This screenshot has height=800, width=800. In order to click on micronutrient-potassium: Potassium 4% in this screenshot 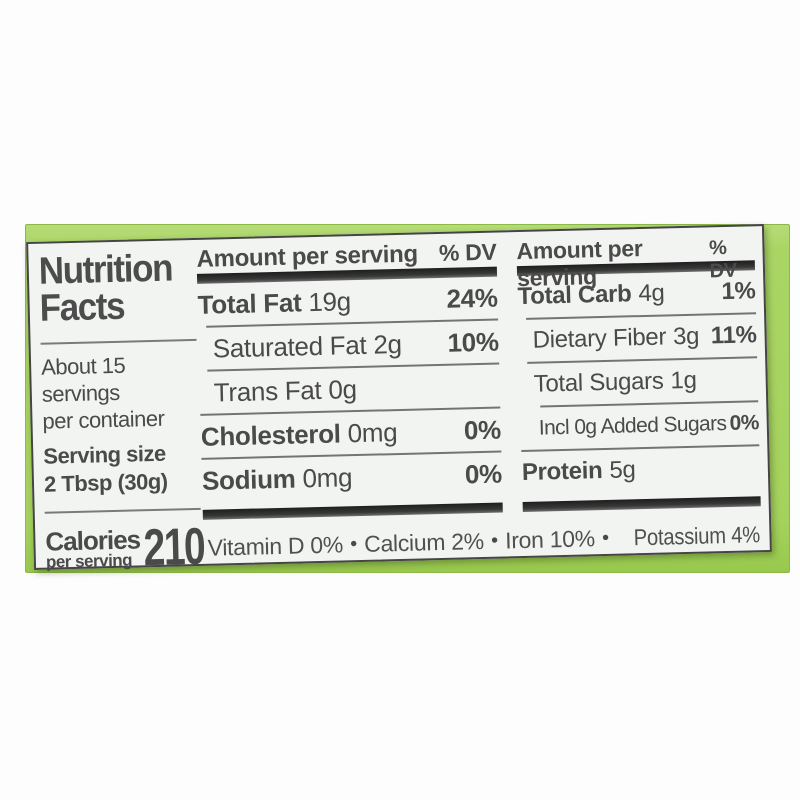, I will do `click(696, 535)`.